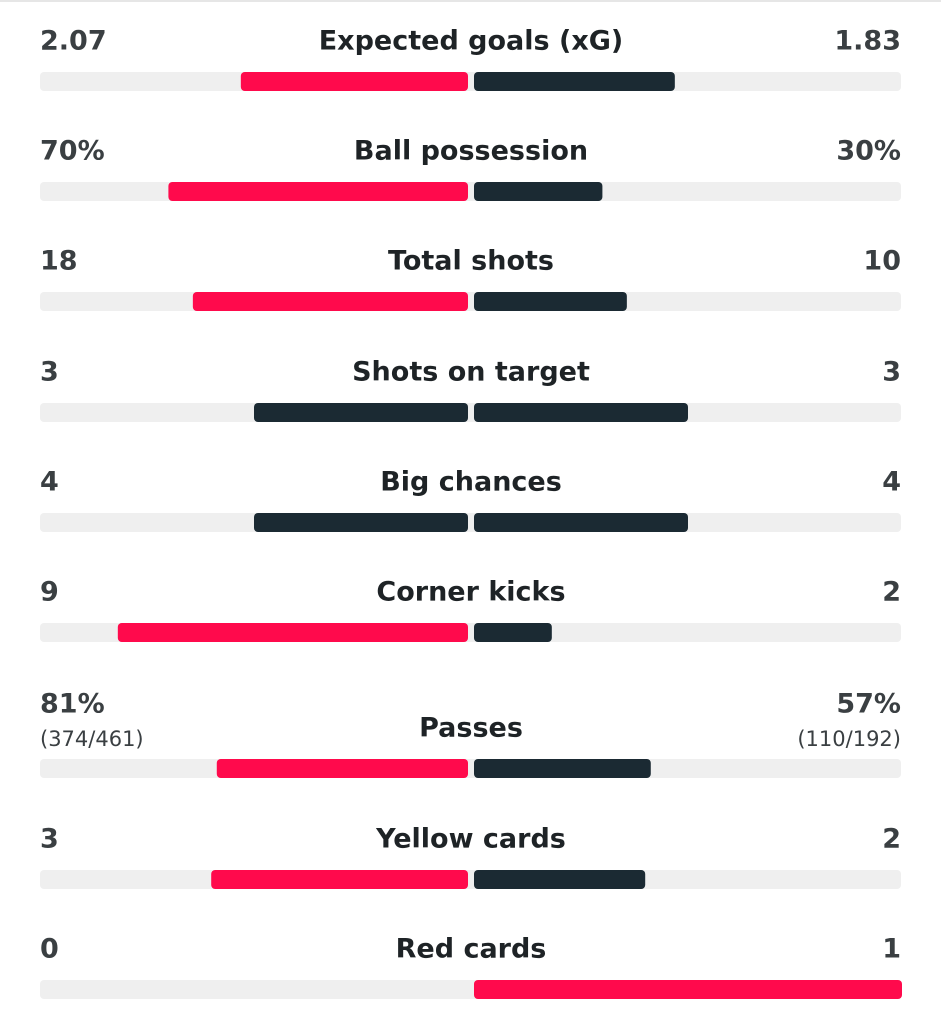  I want to click on away-detail: (110/192), so click(849, 739).